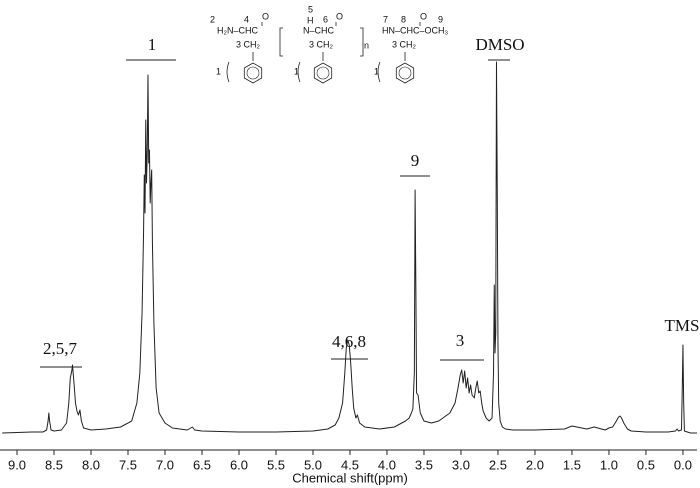 This screenshot has width=700, height=488. What do you see at coordinates (202, 464) in the screenshot?
I see `x-tick-label: 6.5` at bounding box center [202, 464].